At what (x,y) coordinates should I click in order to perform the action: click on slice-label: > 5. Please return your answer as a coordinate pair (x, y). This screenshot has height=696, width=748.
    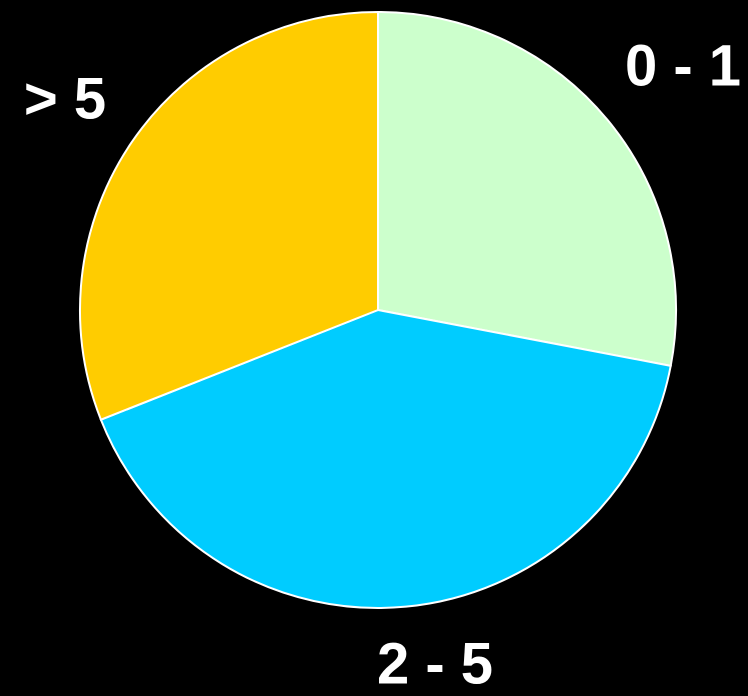
    Looking at the image, I should click on (65, 98).